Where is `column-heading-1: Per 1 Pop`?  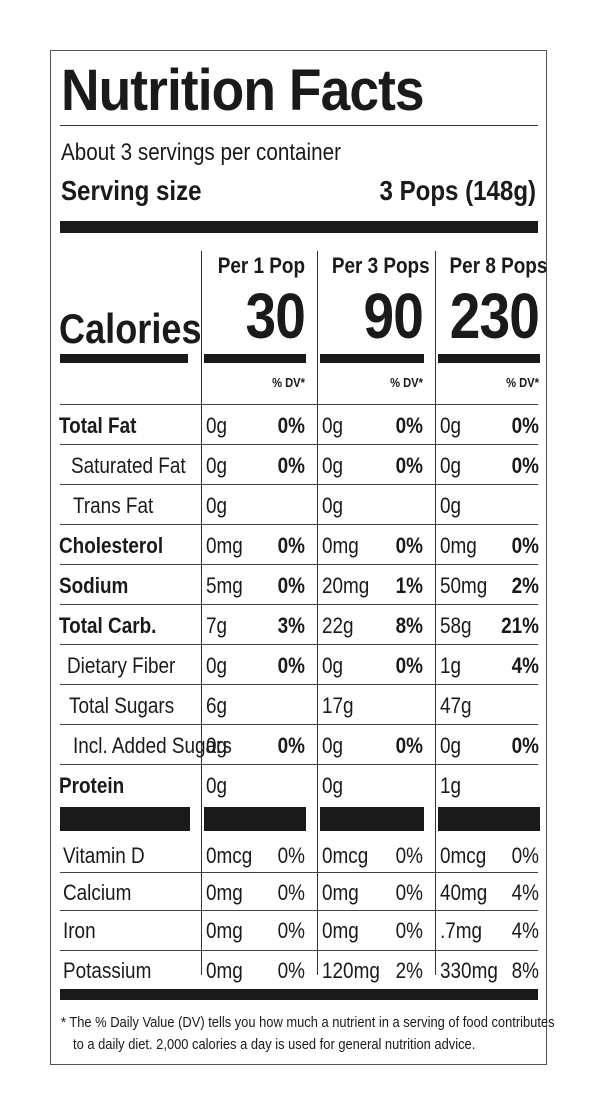
column-heading-1: Per 1 Pop is located at coordinates (261, 265).